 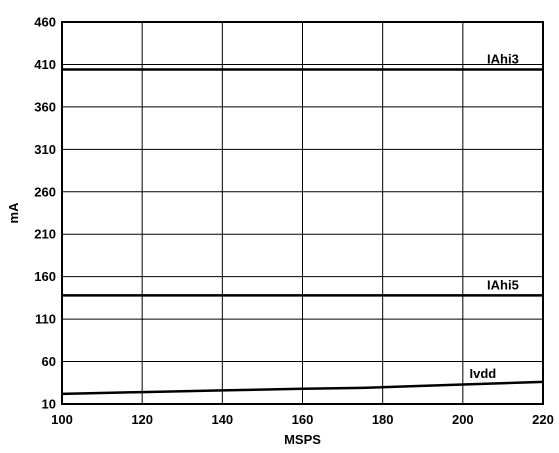 What do you see at coordinates (45, 149) in the screenshot?
I see `y-tick-label: 310` at bounding box center [45, 149].